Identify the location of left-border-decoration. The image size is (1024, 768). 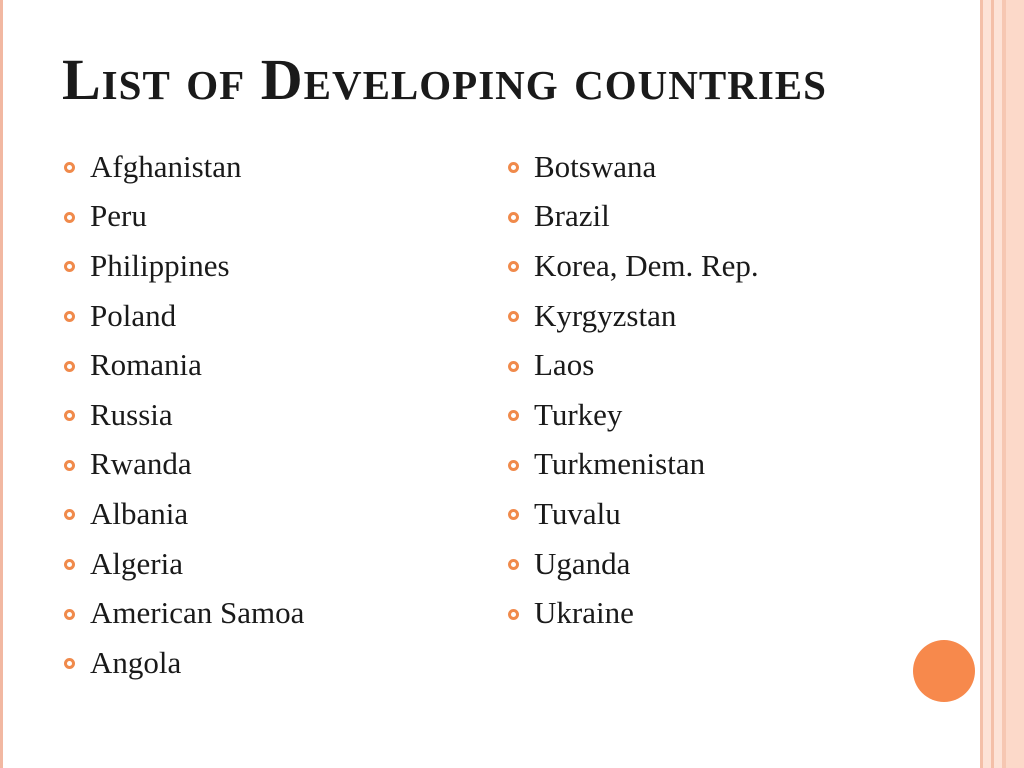
(1, 384).